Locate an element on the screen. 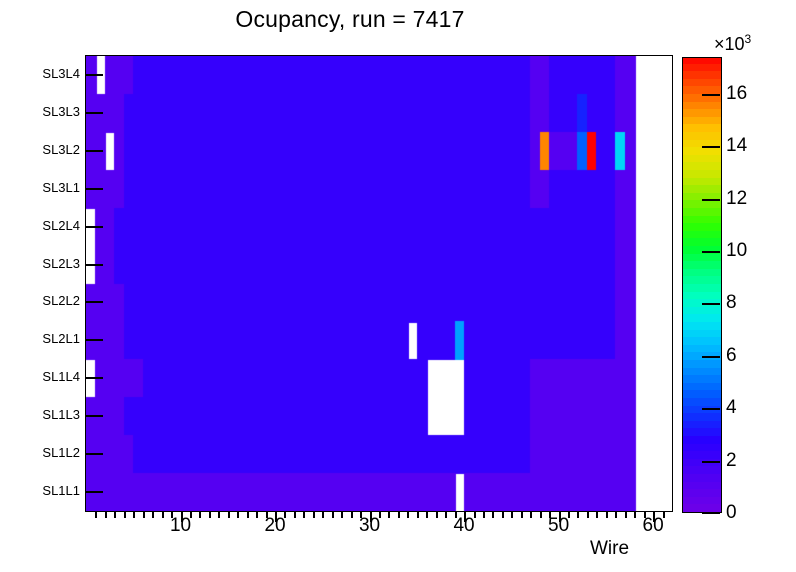 This screenshot has height=572, width=796. x-axis-label: 30 is located at coordinates (369, 525).